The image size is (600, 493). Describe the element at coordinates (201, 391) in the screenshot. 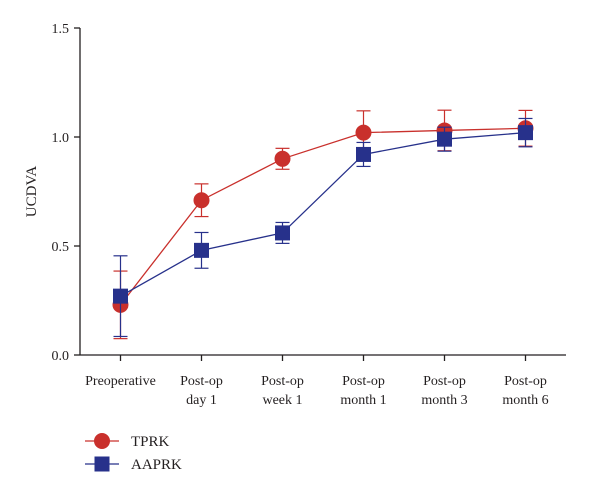

I see `x-tick-label: Post-op day 1` at that location.